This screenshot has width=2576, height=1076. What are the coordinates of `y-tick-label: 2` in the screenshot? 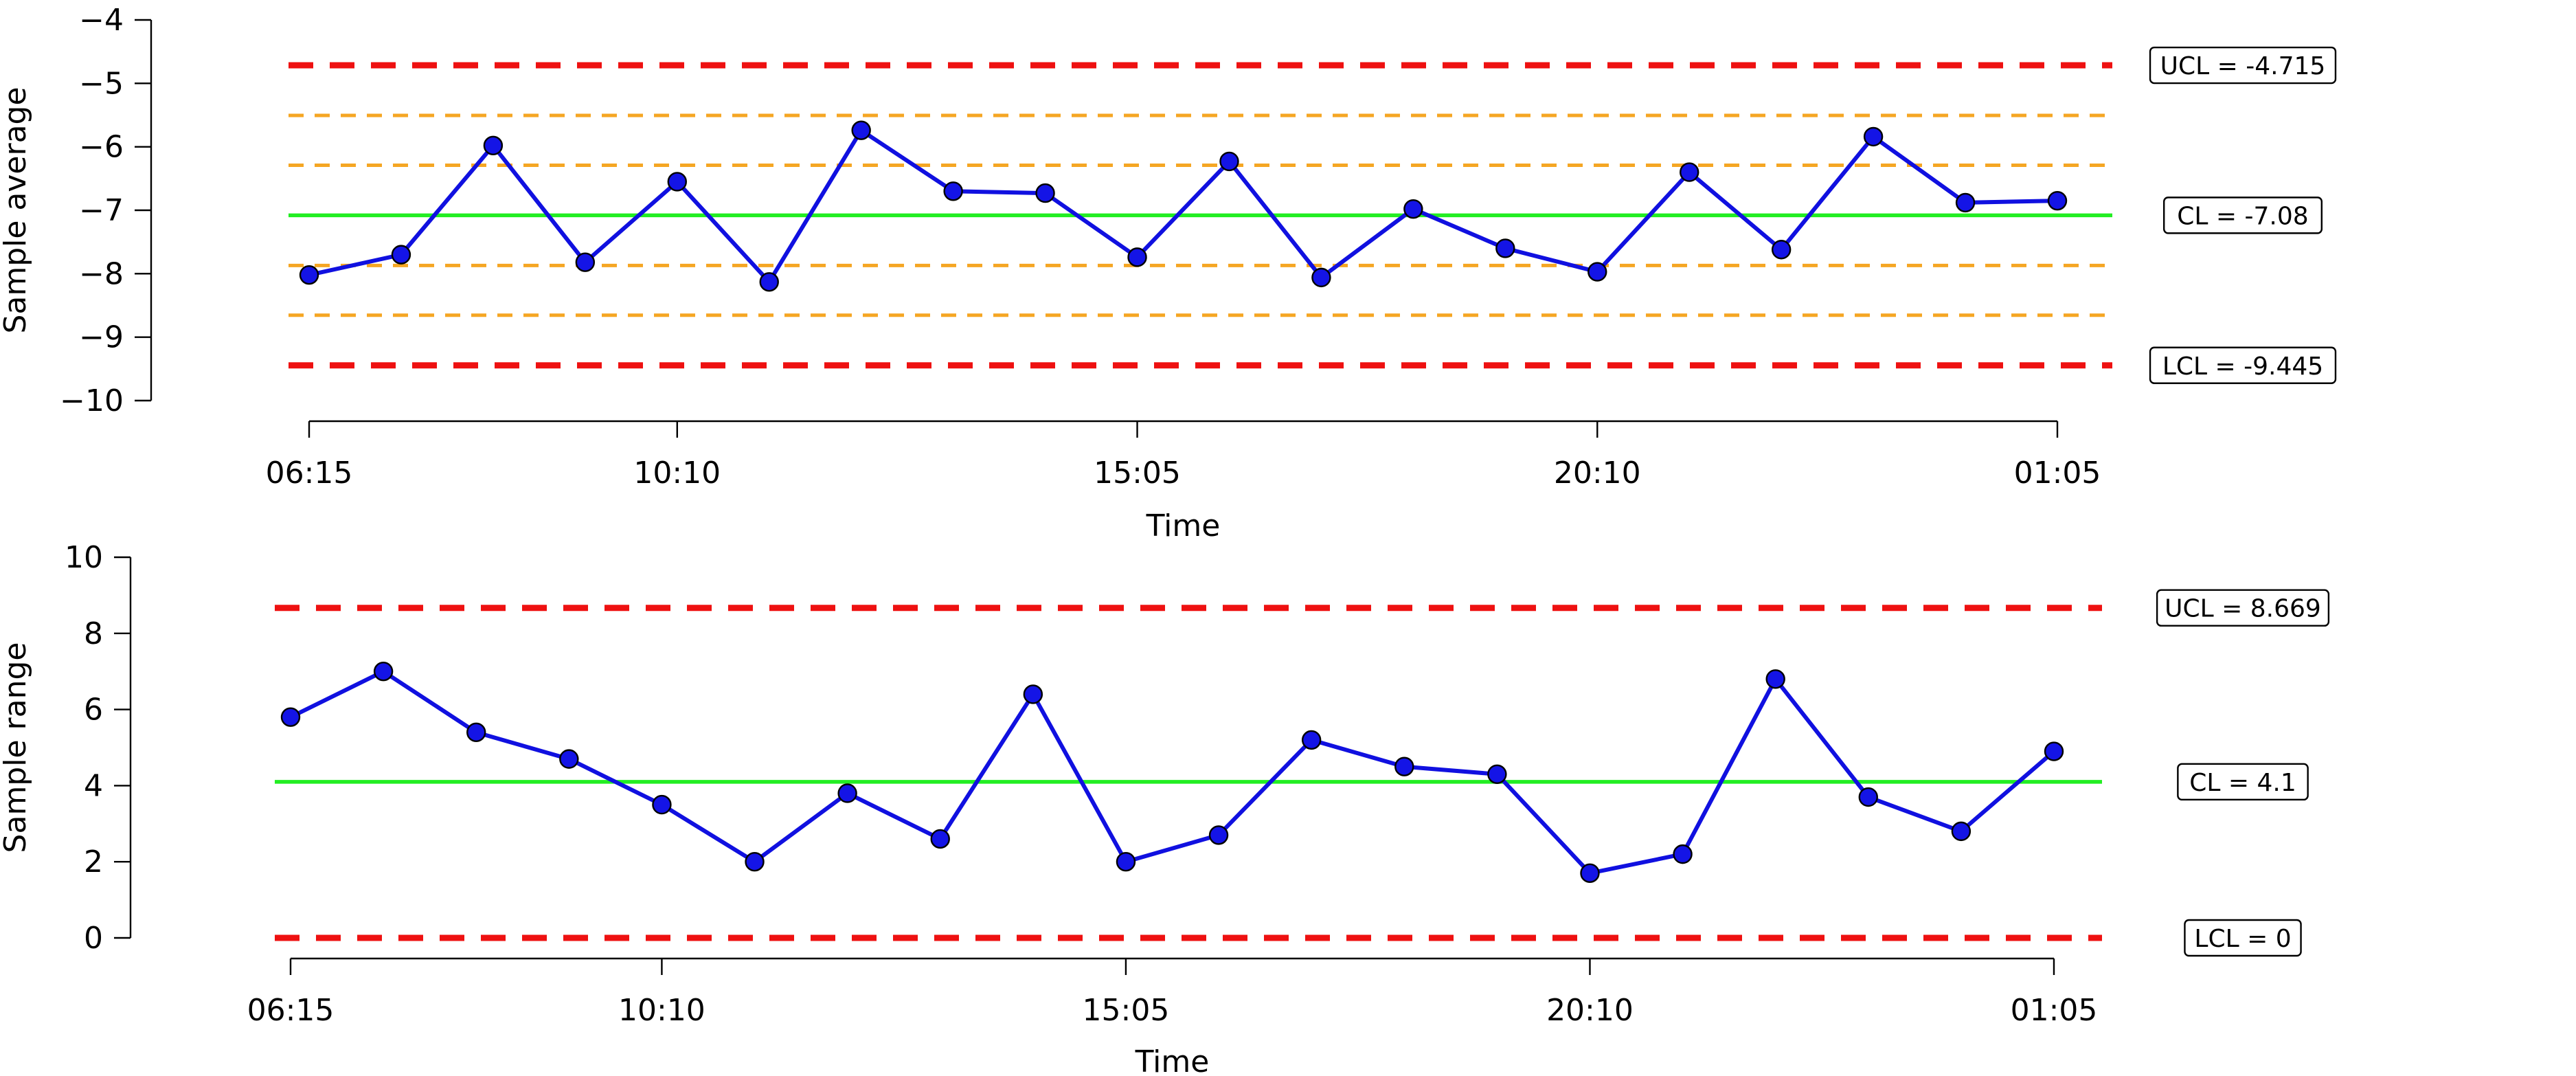 It's located at (93, 861).